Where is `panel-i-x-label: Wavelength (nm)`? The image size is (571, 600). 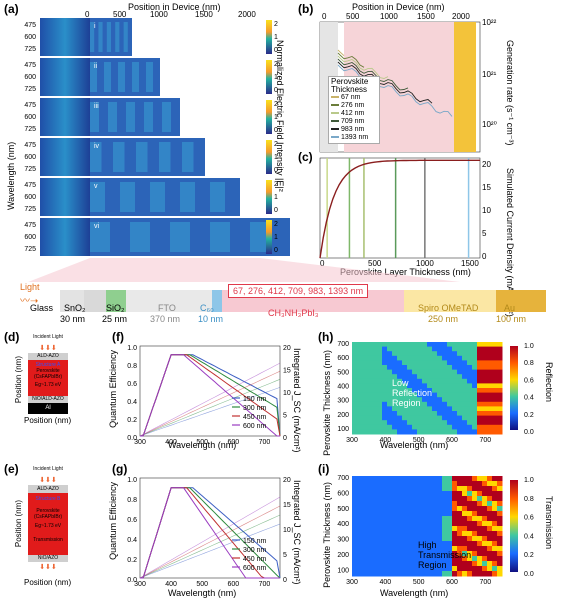 panel-i-x-label: Wavelength (nm) is located at coordinates (414, 593).